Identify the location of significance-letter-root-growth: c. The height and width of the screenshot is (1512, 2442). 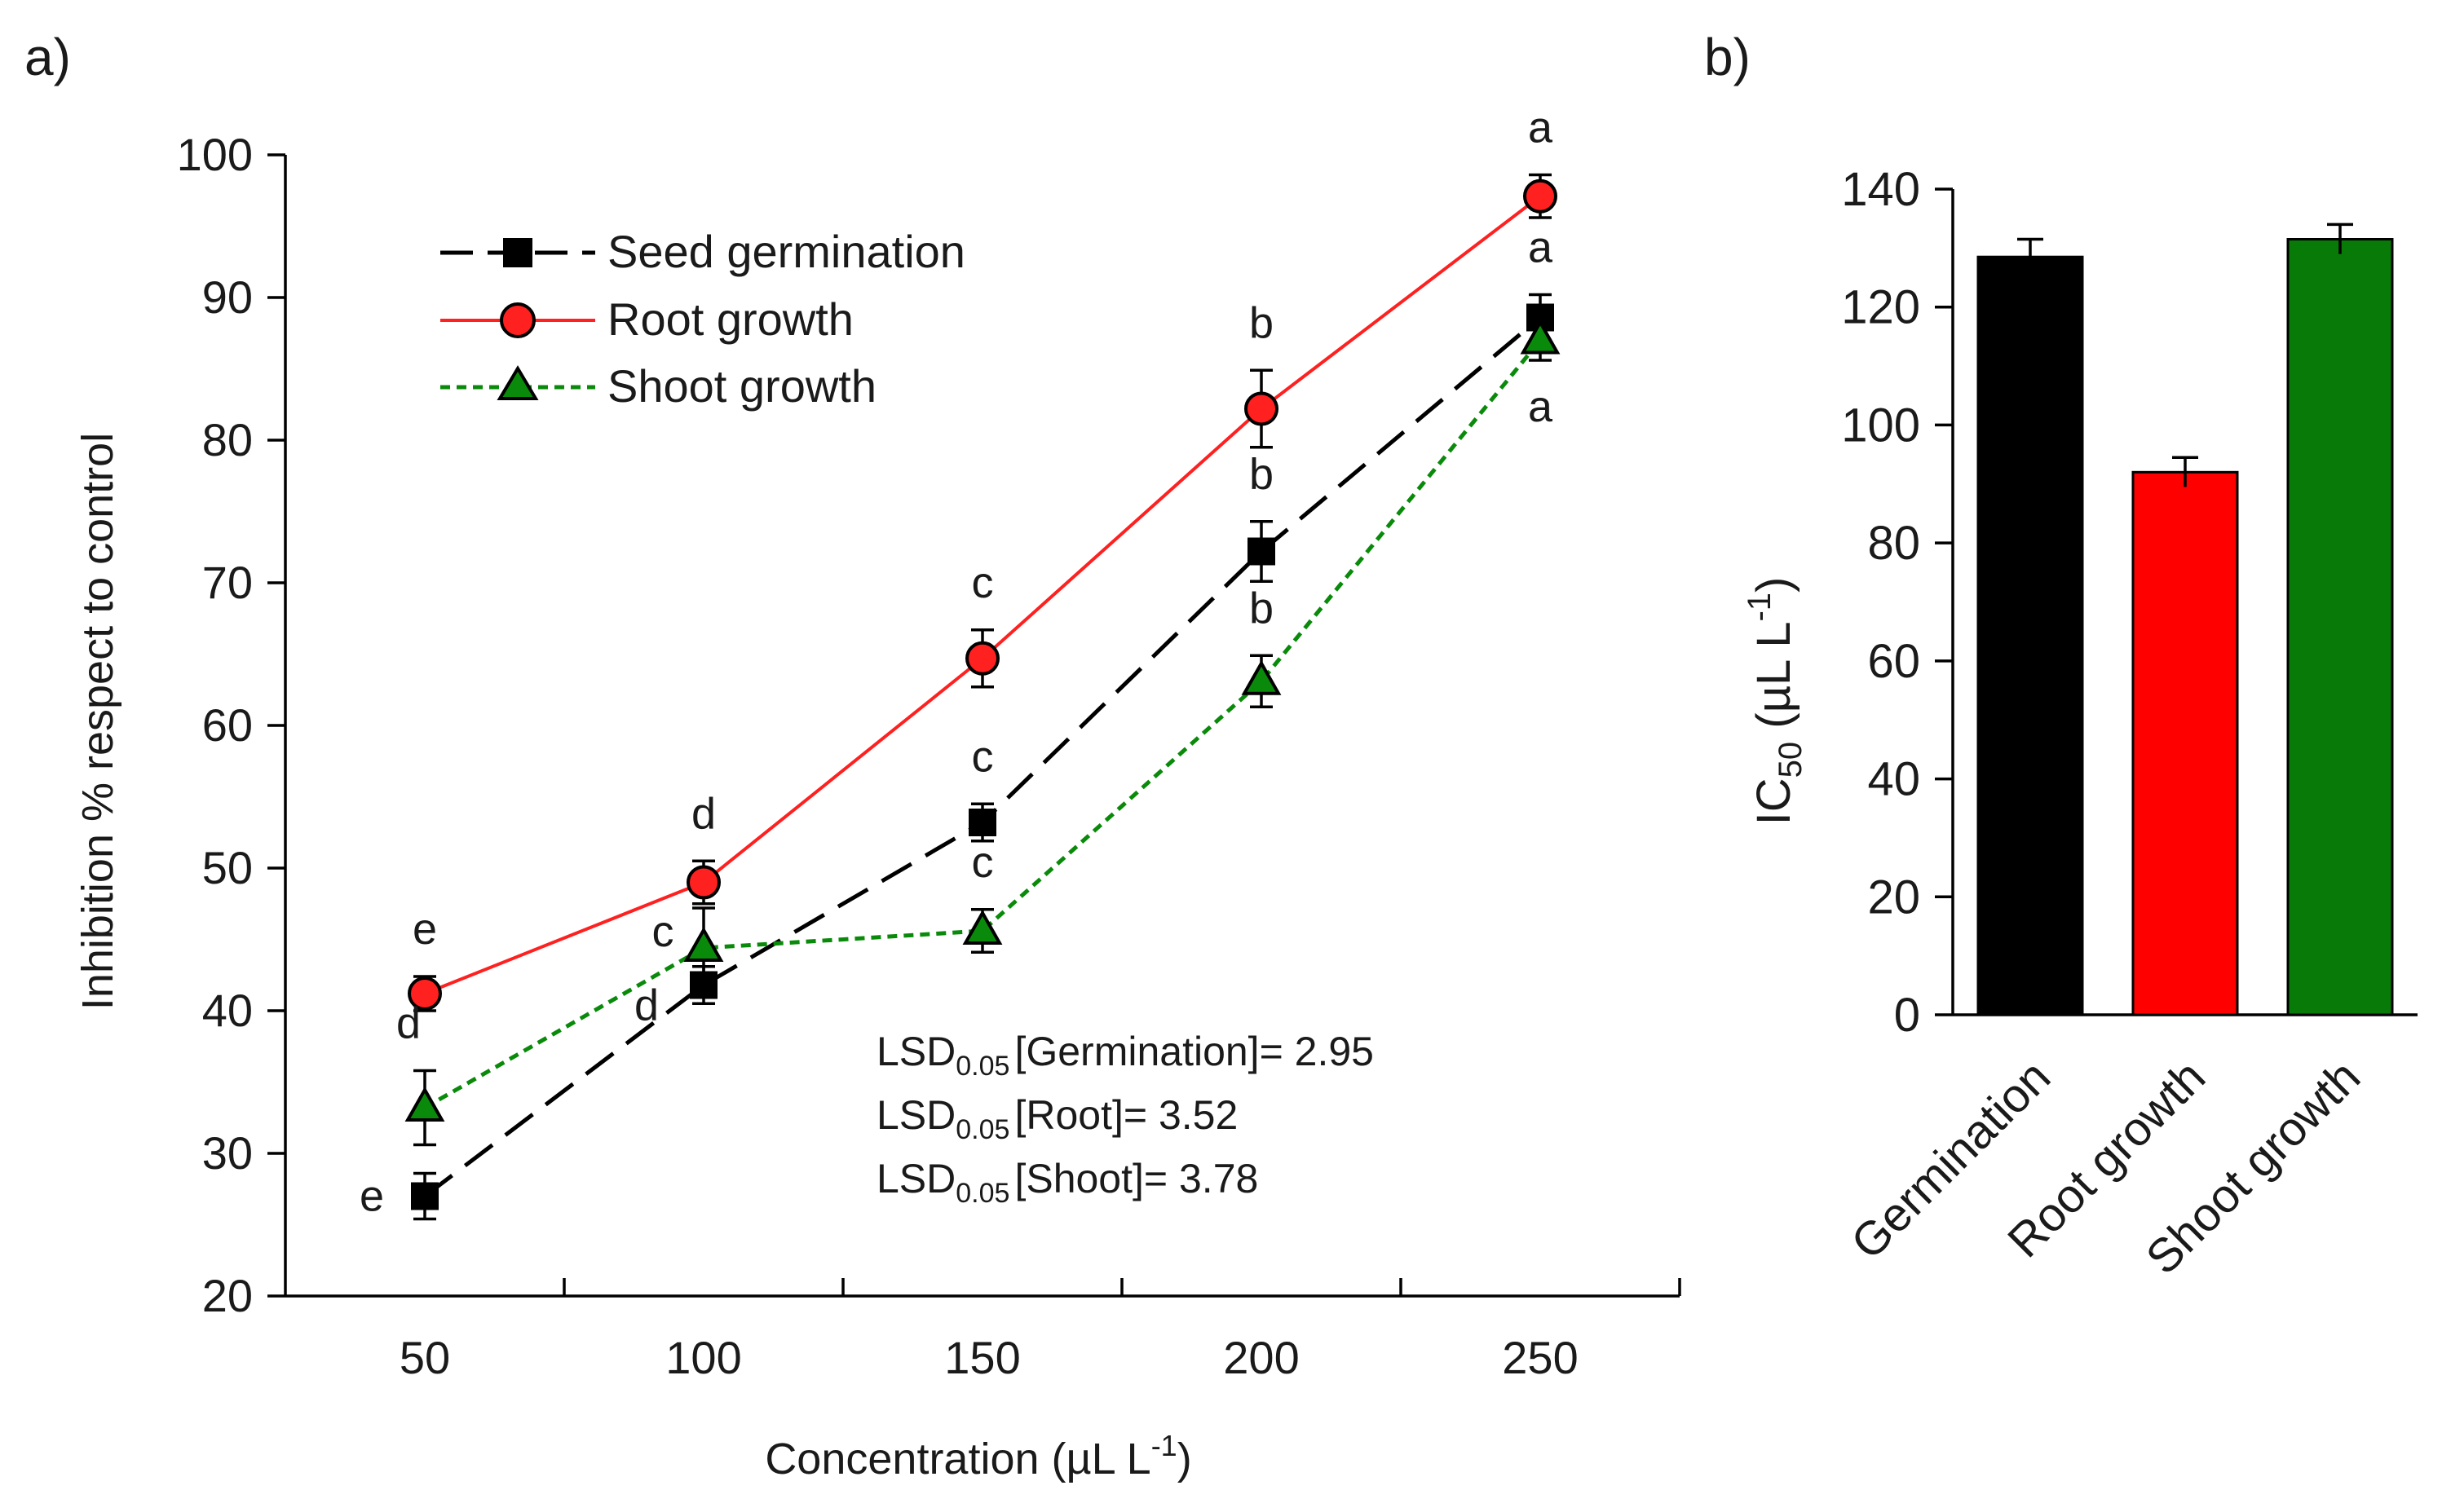
(983, 582).